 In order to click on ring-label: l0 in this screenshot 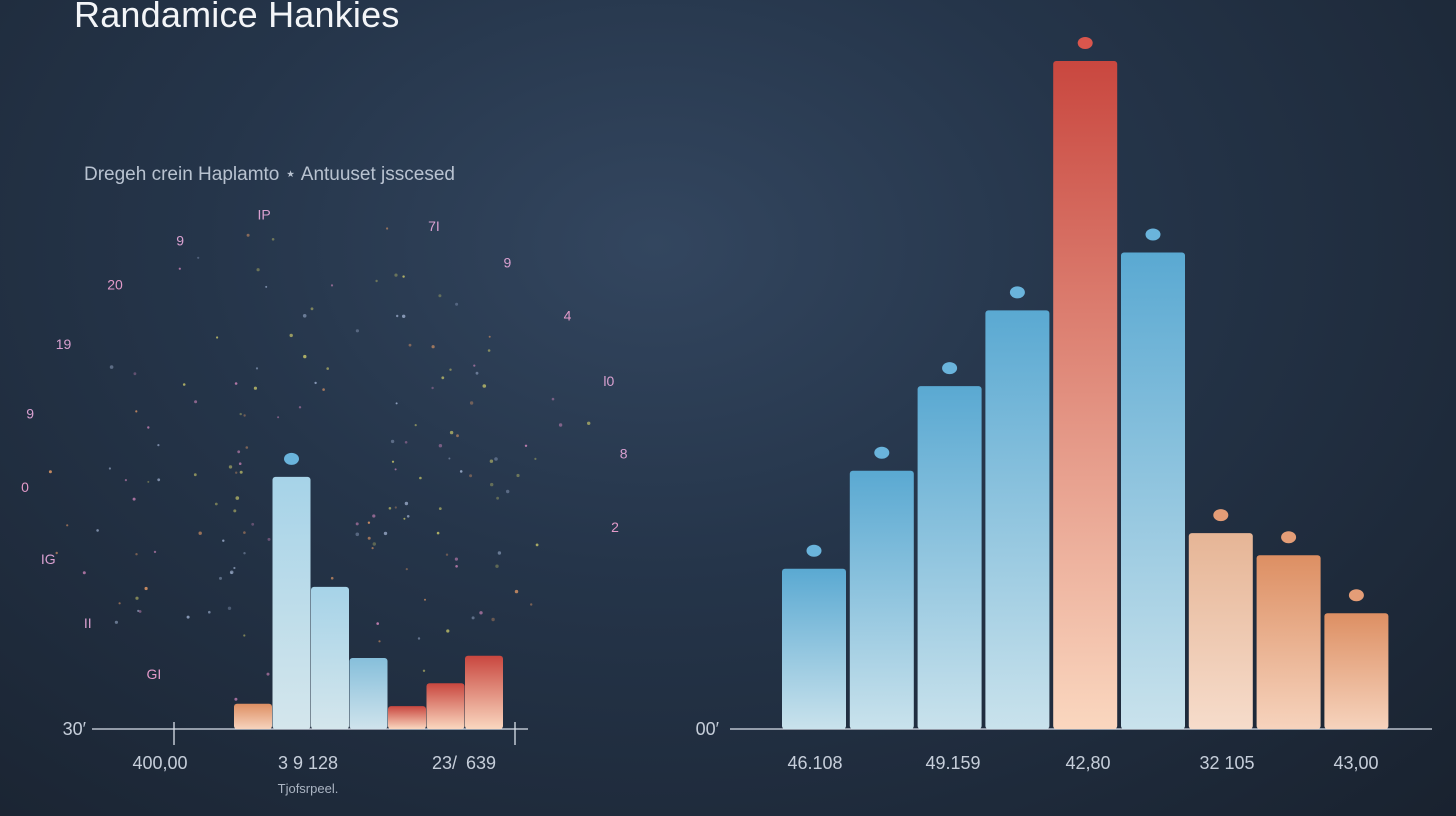, I will do `click(608, 381)`.